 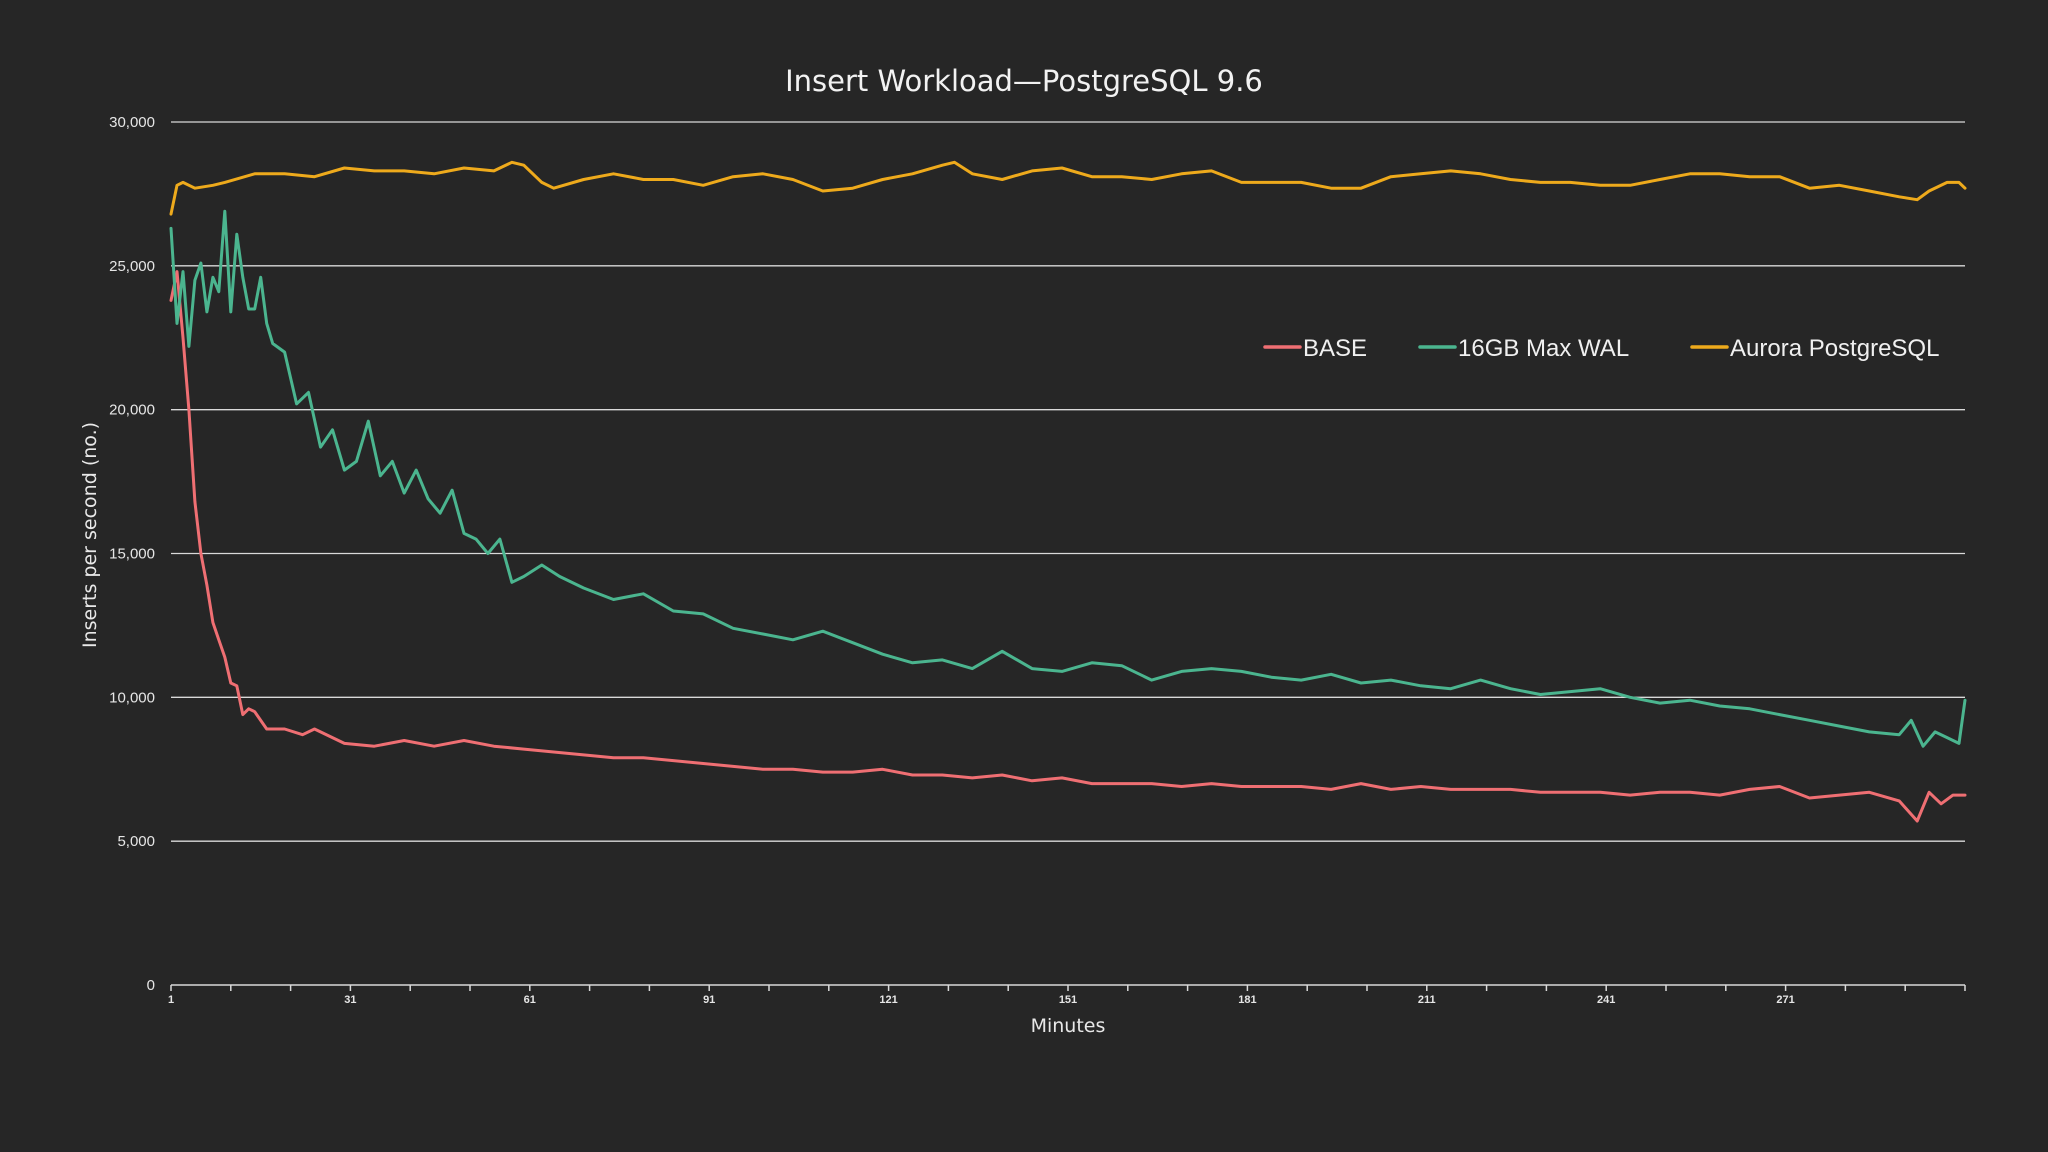 I want to click on x-tick-label: 241, so click(x=1606, y=1000).